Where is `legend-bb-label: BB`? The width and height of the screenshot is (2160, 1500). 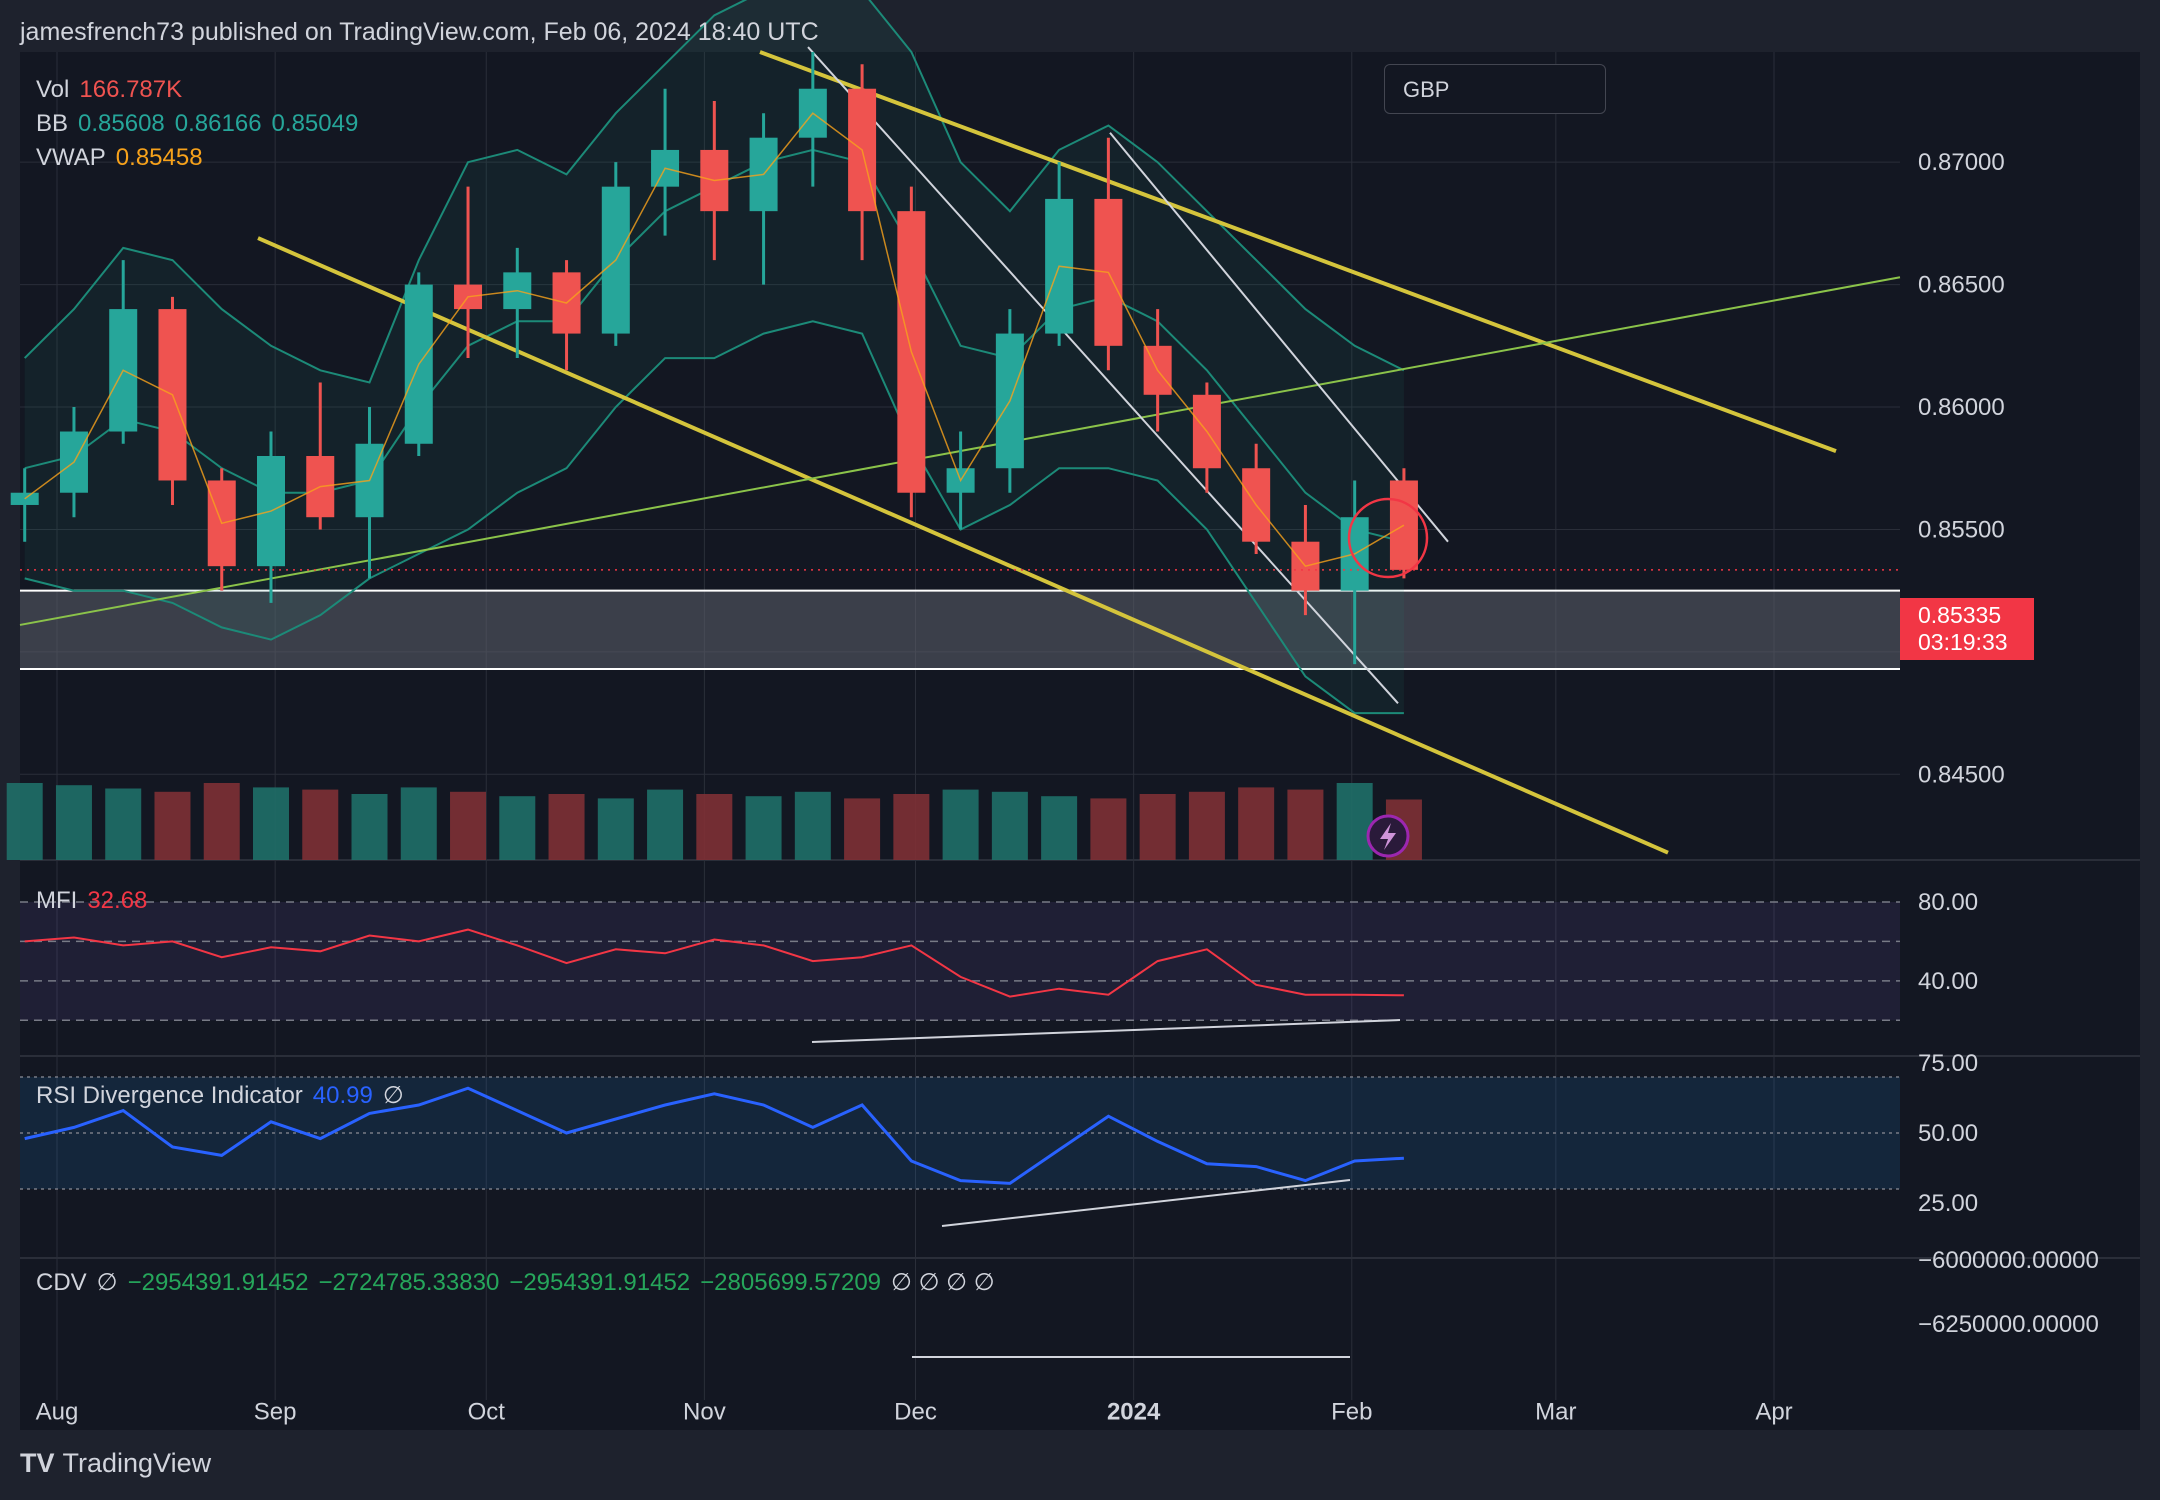
legend-bb-label: BB is located at coordinates (52, 123).